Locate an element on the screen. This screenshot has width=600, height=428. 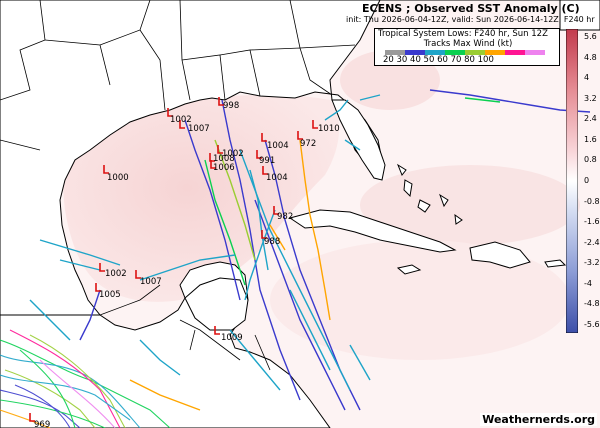
legend-values: 20 30 40 50 60 70 80 100 is located at coordinates (438, 60).